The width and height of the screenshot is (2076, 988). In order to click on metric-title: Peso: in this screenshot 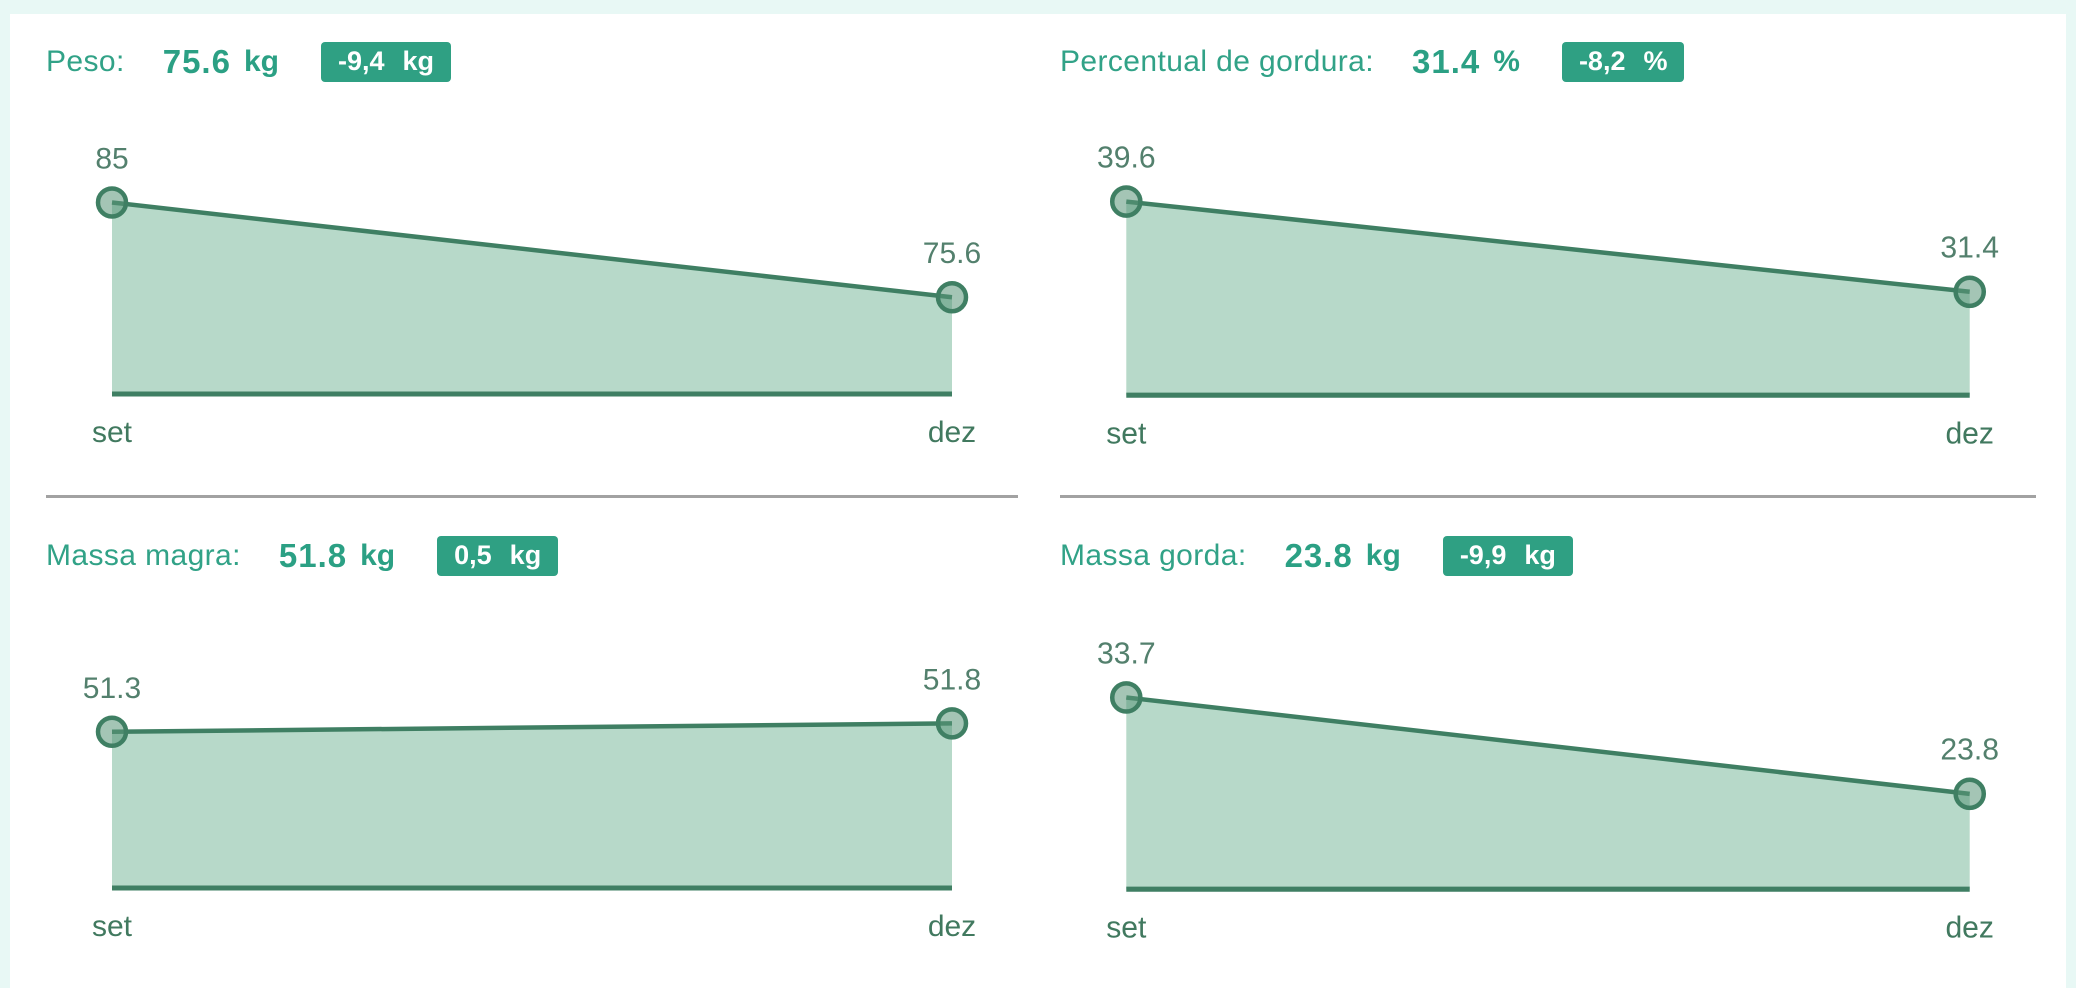, I will do `click(85, 61)`.